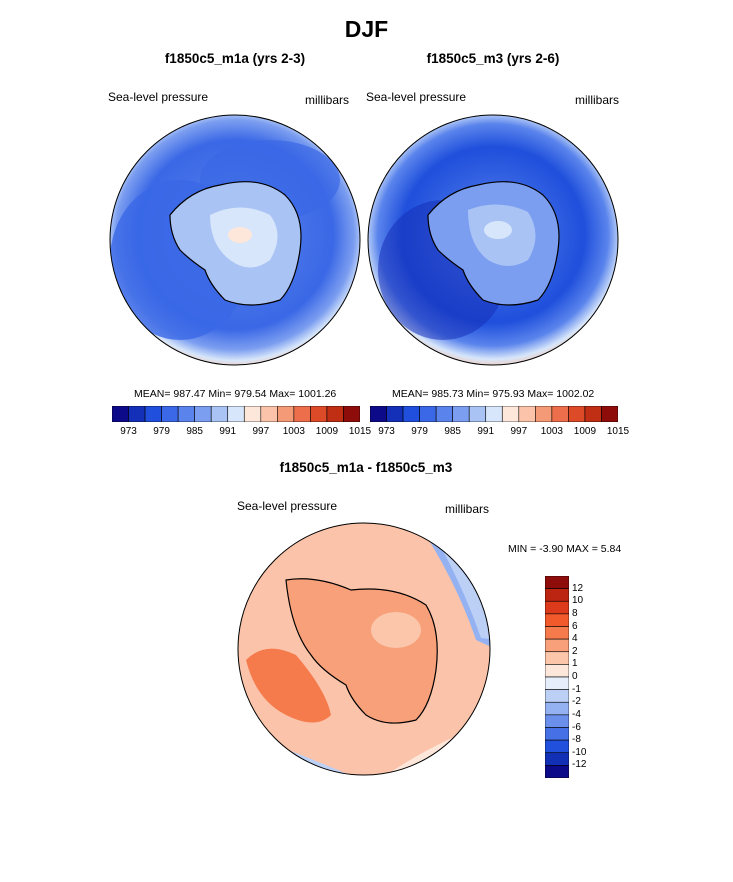 This screenshot has height=882, width=733. Describe the element at coordinates (467, 509) in the screenshot. I see `diff-panel-units-label: millibars` at that location.